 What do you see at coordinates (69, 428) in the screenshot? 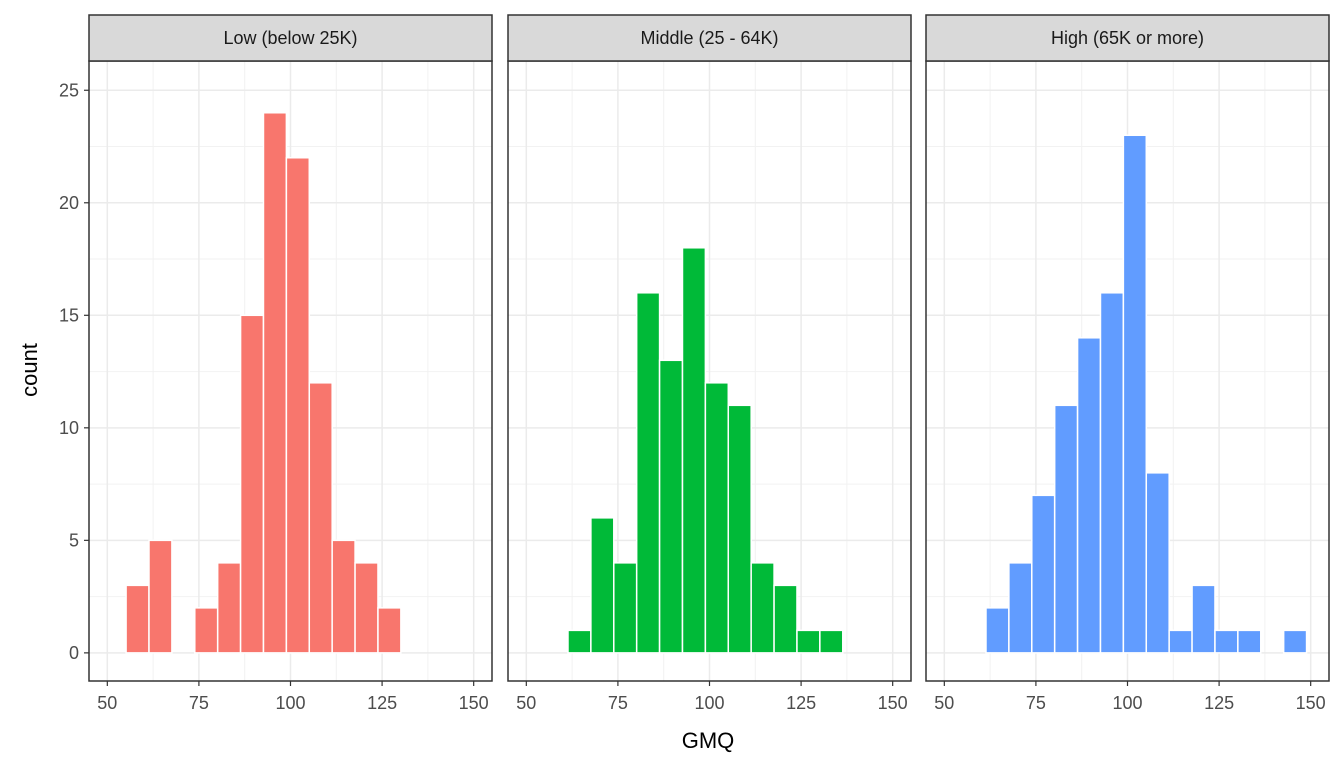
I see `y-tick-label: 10` at bounding box center [69, 428].